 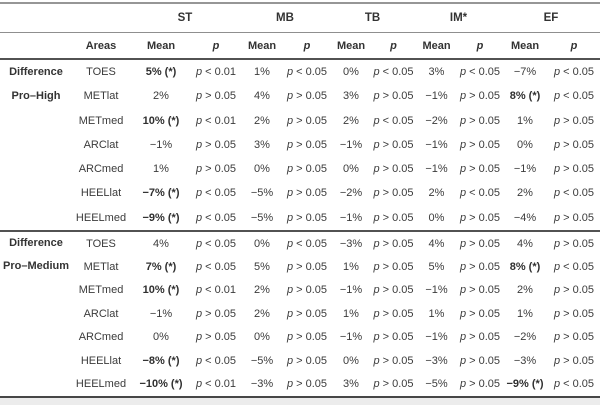 What do you see at coordinates (300, 230) in the screenshot?
I see `group-separator-rule` at bounding box center [300, 230].